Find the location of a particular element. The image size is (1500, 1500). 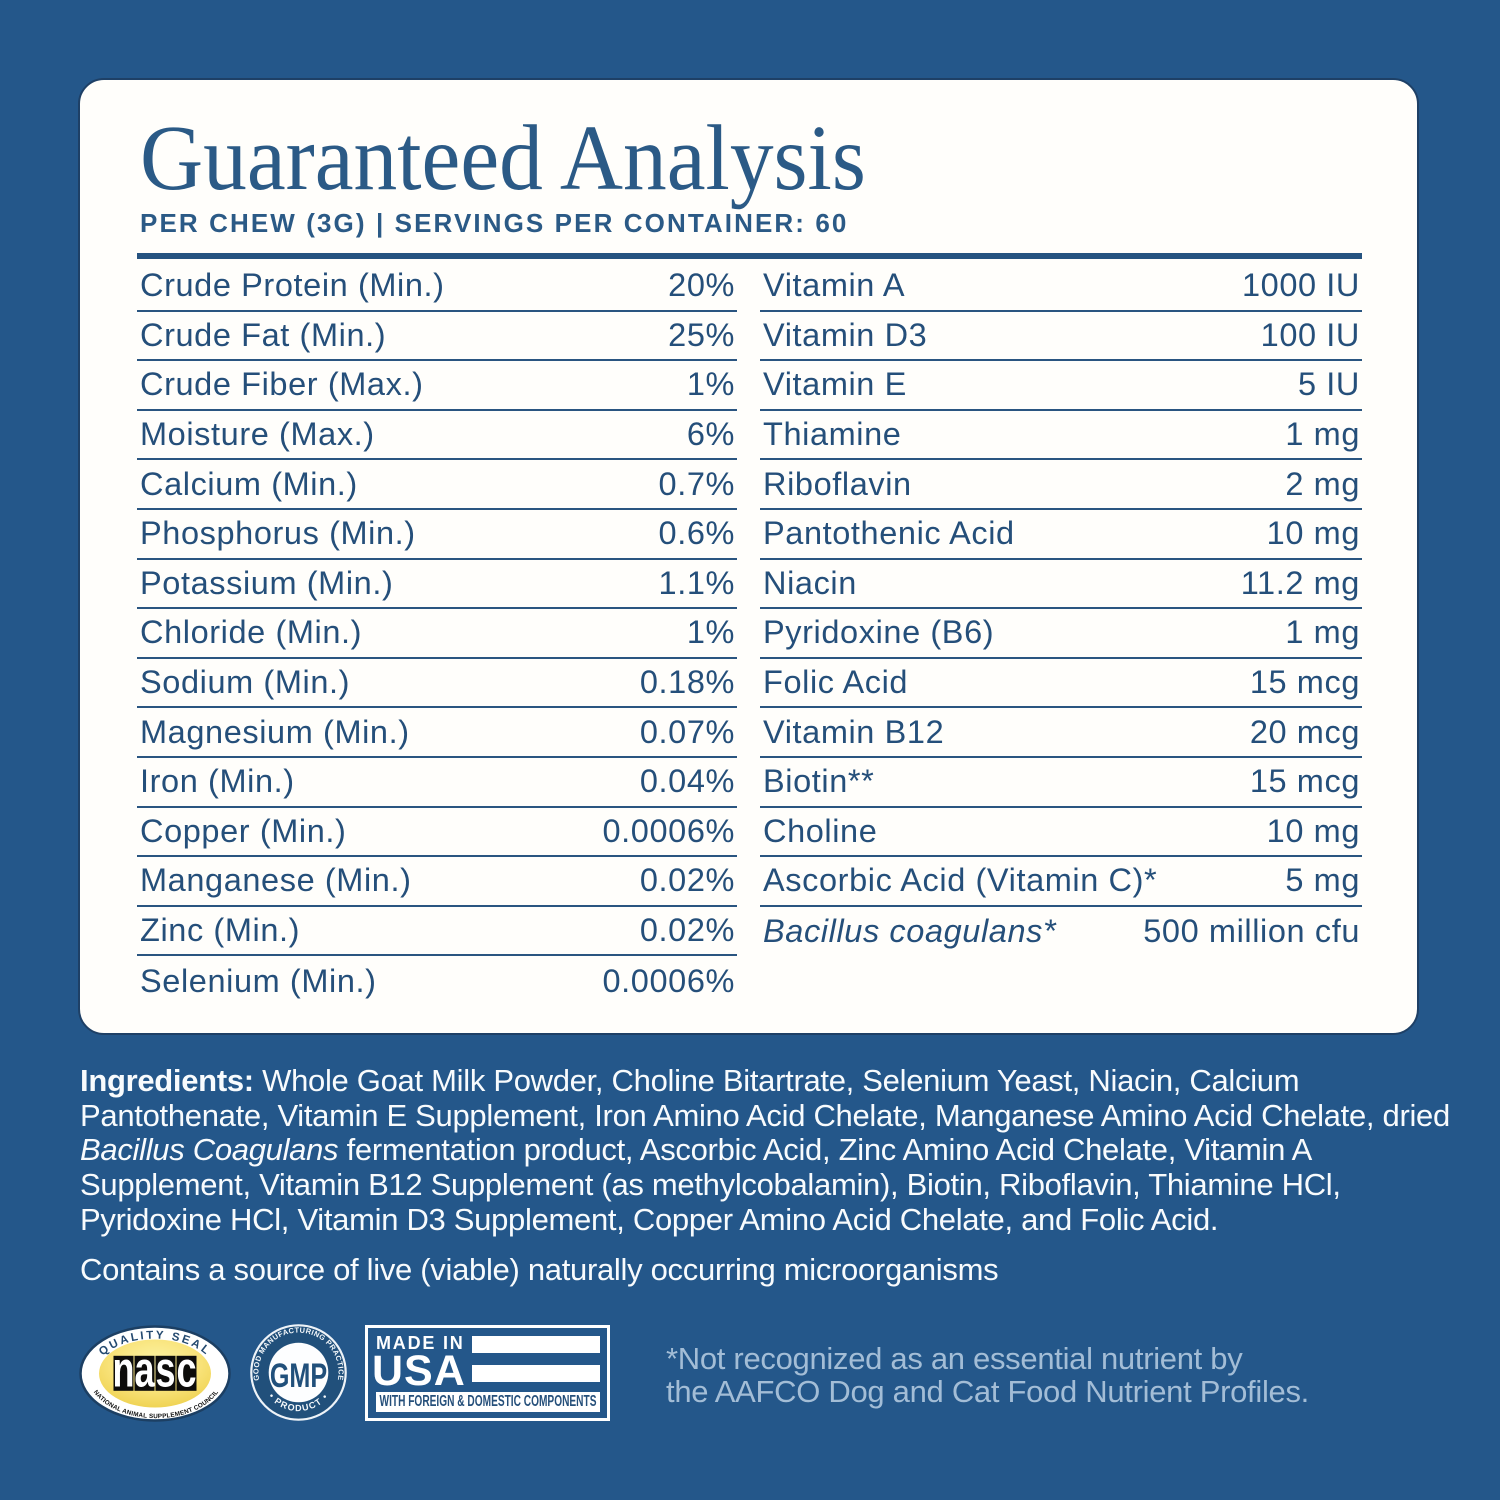

svg-text: c is located at coordinates (186, 1370).